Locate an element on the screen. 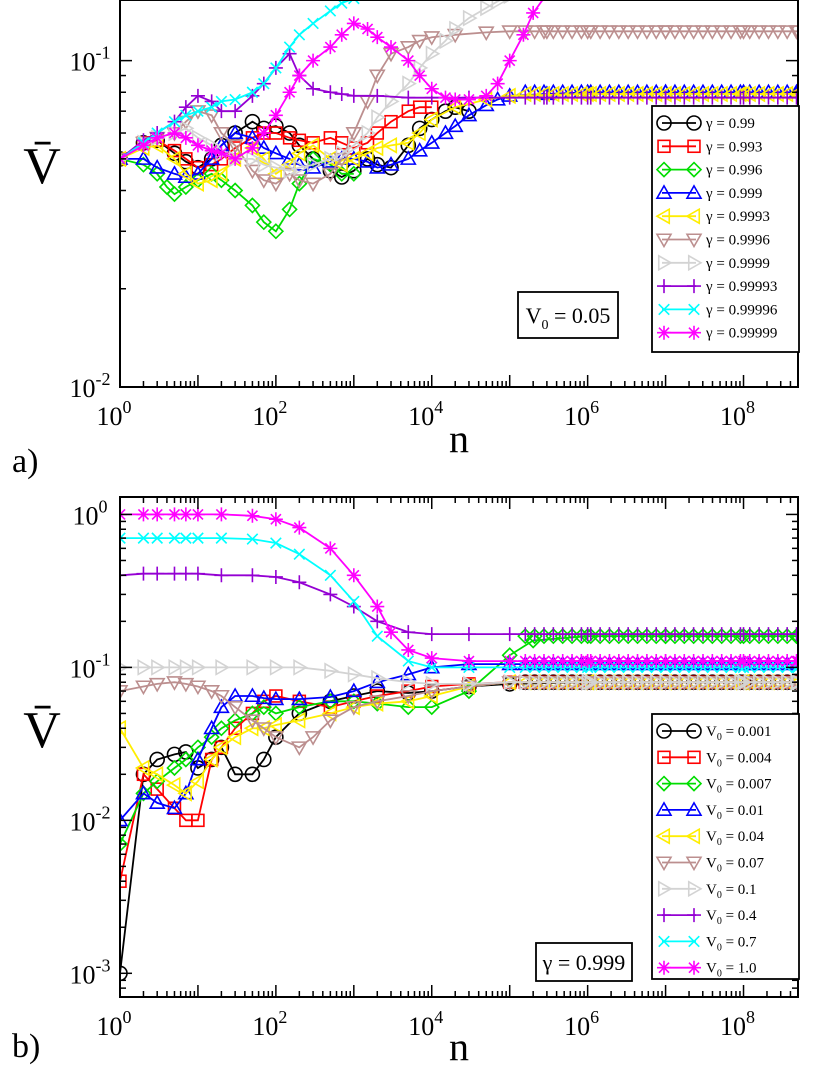 This screenshot has width=830, height=1075. x-axis-label: n is located at coordinates (459, 1046).